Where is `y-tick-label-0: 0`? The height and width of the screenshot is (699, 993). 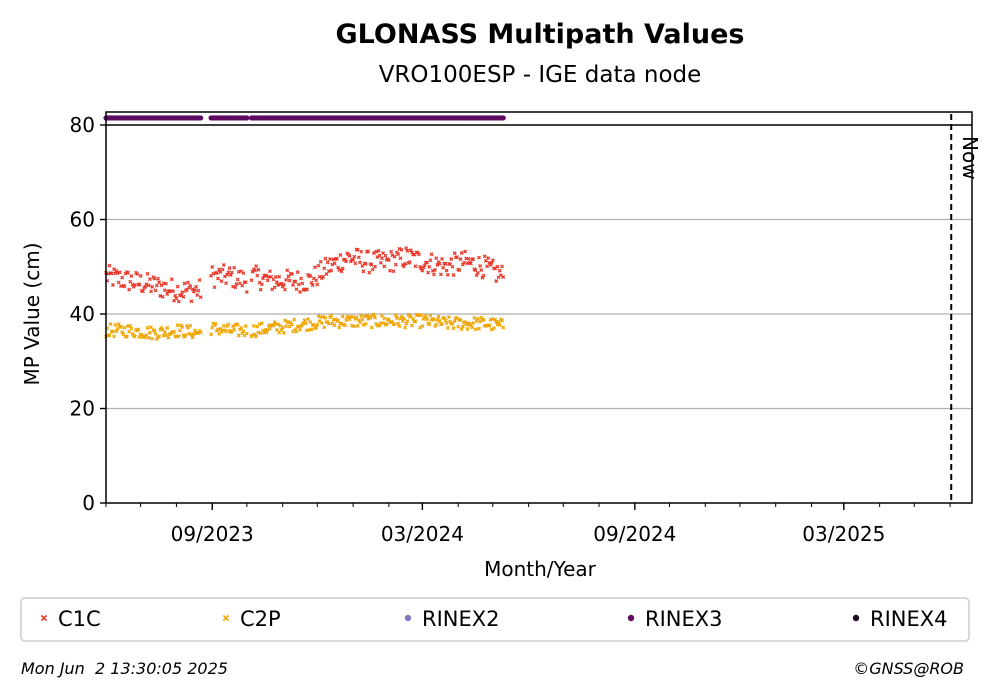 y-tick-label-0: 0 is located at coordinates (88, 503).